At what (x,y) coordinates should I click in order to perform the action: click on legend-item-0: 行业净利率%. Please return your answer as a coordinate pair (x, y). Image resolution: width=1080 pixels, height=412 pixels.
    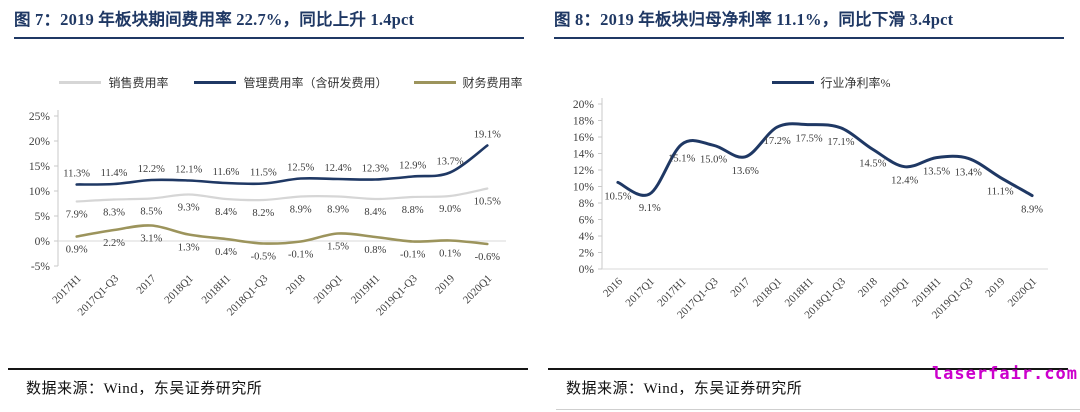
    Looking at the image, I should click on (831, 82).